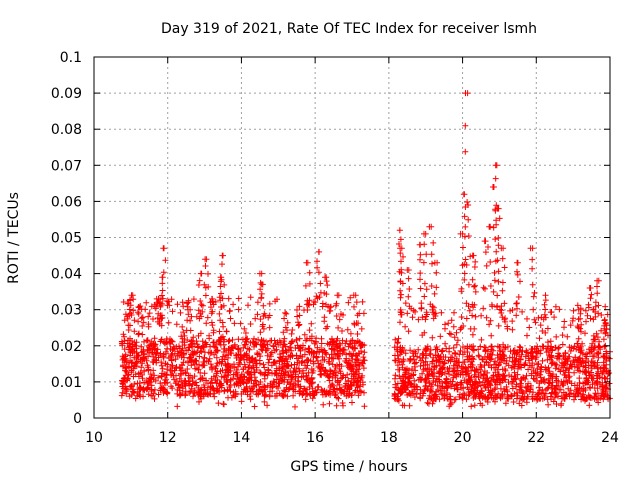 The image size is (640, 480). Describe the element at coordinates (66, 383) in the screenshot. I see `y-tick-label: 0.01` at that location.